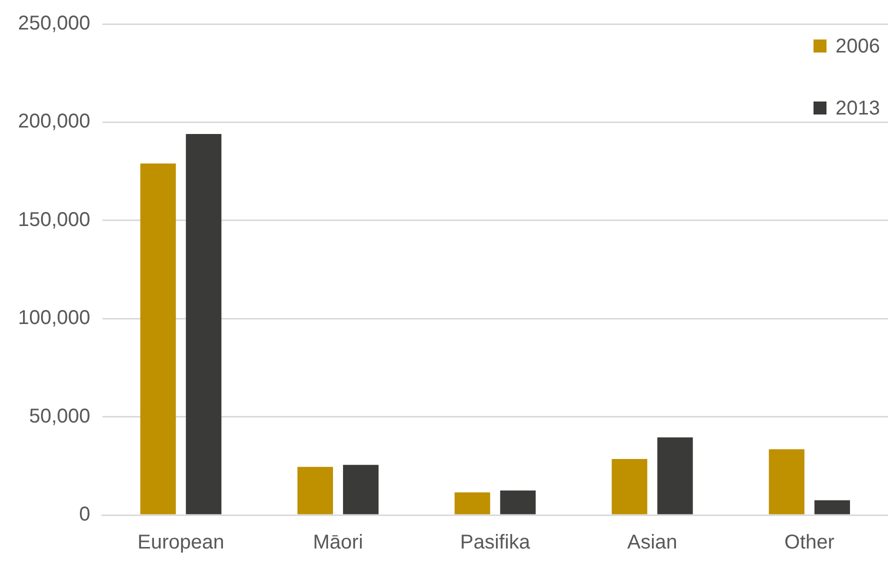 The width and height of the screenshot is (888, 567). I want to click on y-tick-label: 100,000, so click(54, 318).